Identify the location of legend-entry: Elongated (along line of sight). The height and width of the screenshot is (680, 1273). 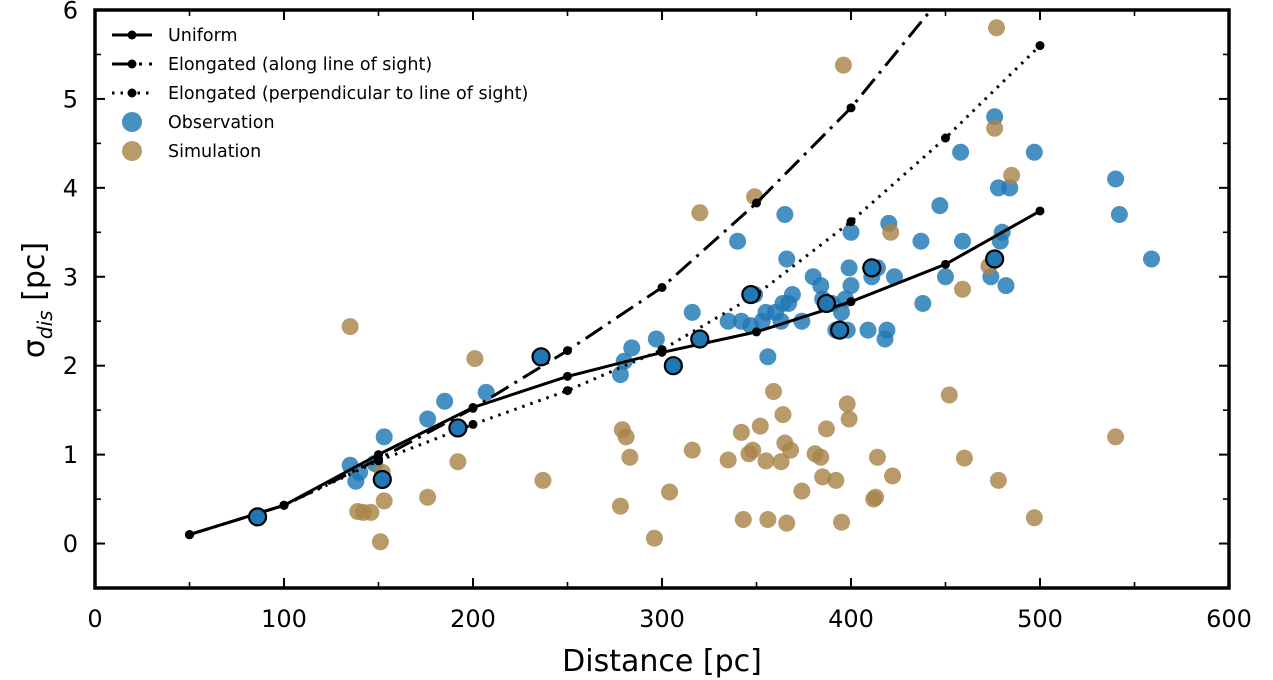
(272, 65).